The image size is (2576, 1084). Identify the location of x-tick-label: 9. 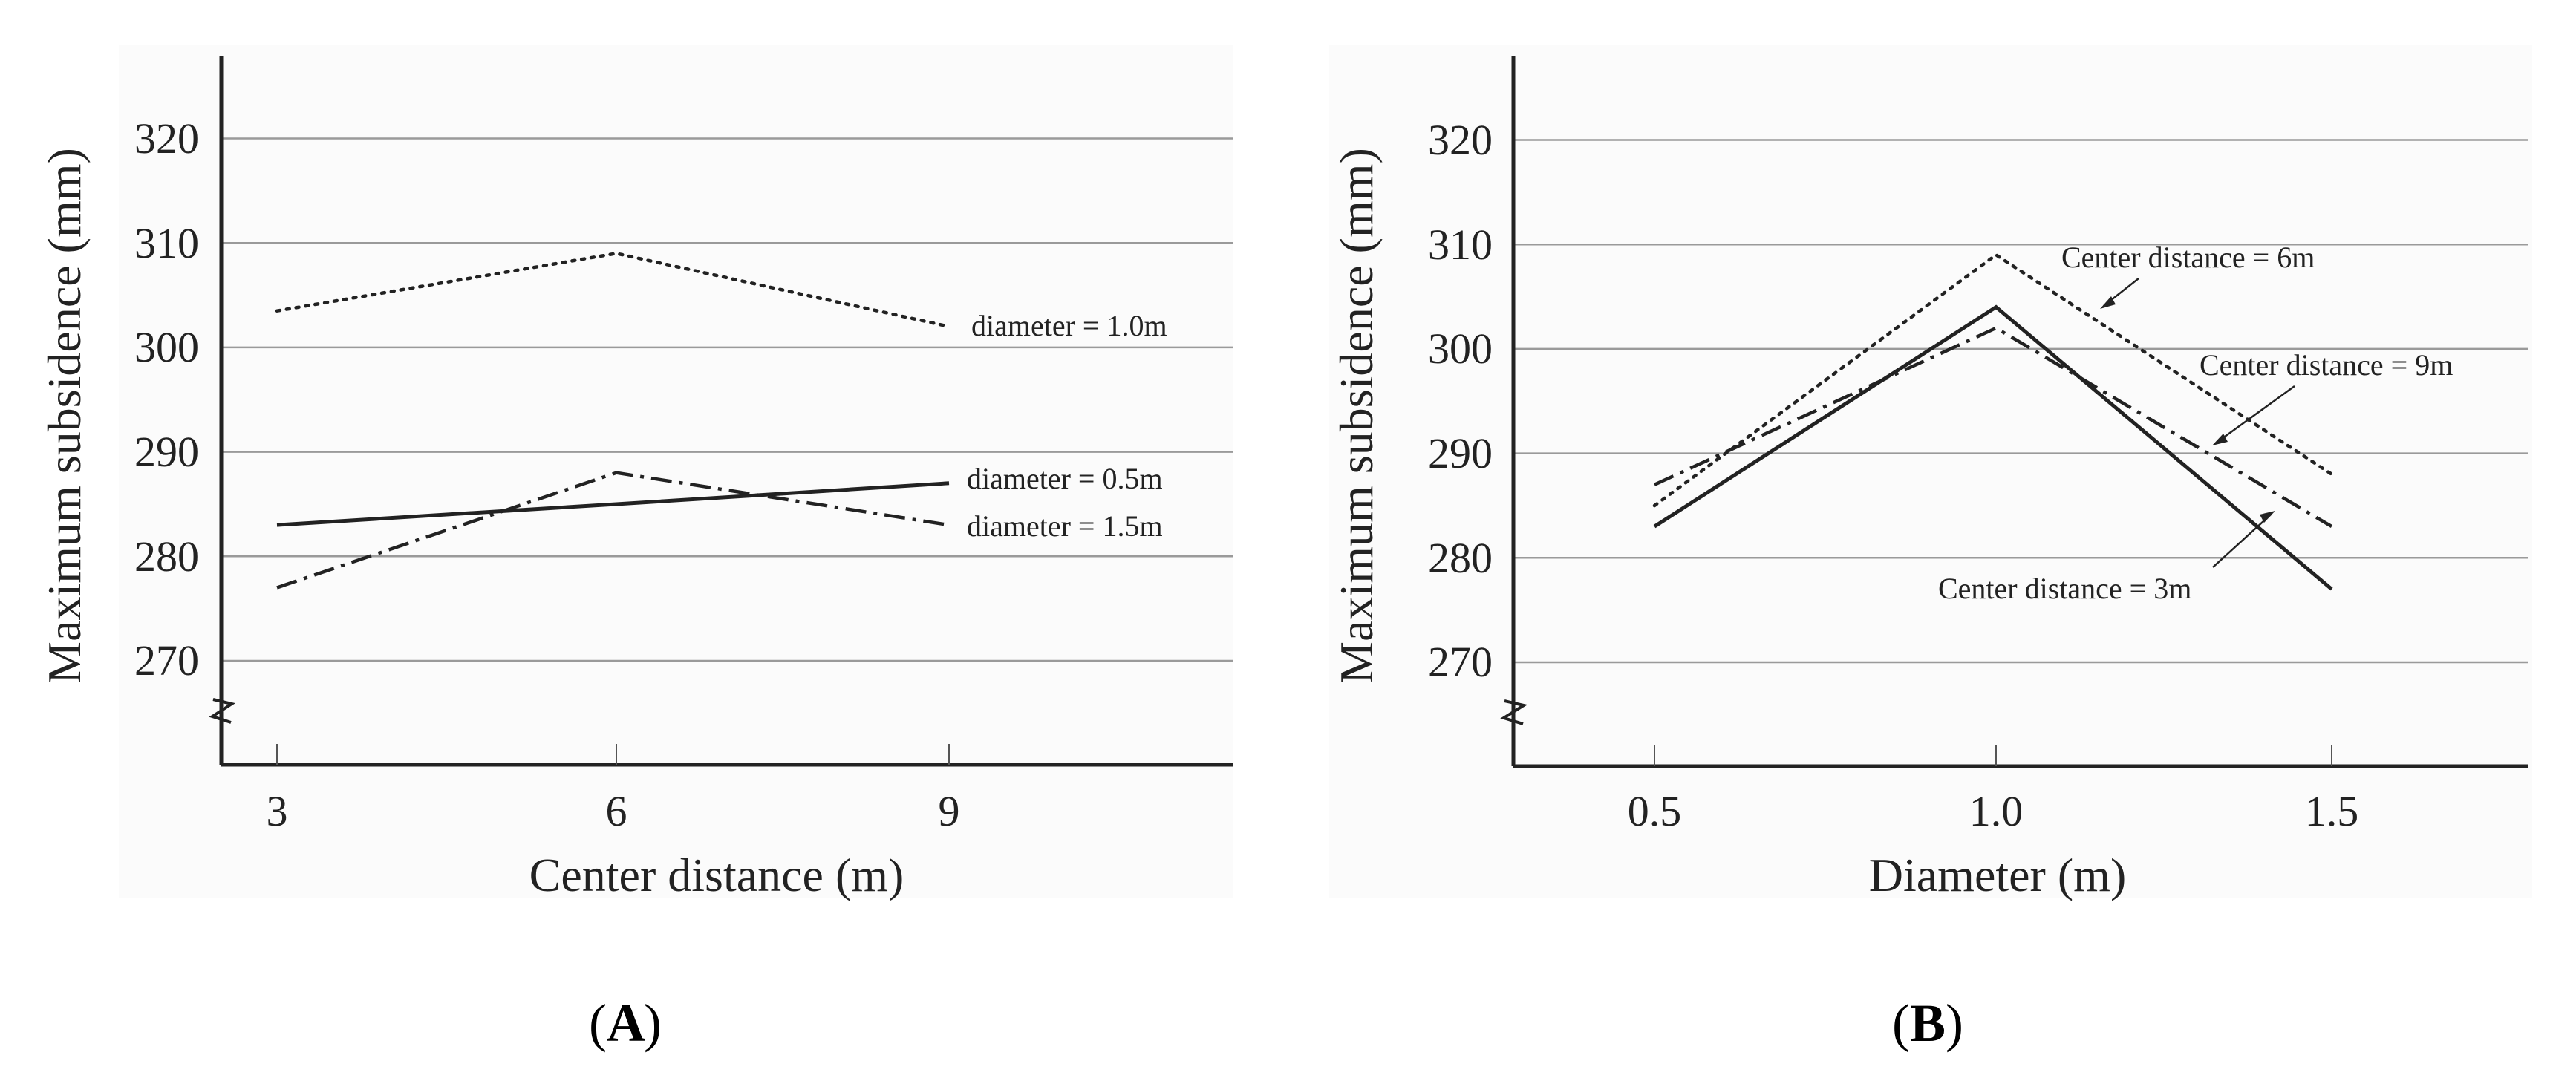
(949, 811).